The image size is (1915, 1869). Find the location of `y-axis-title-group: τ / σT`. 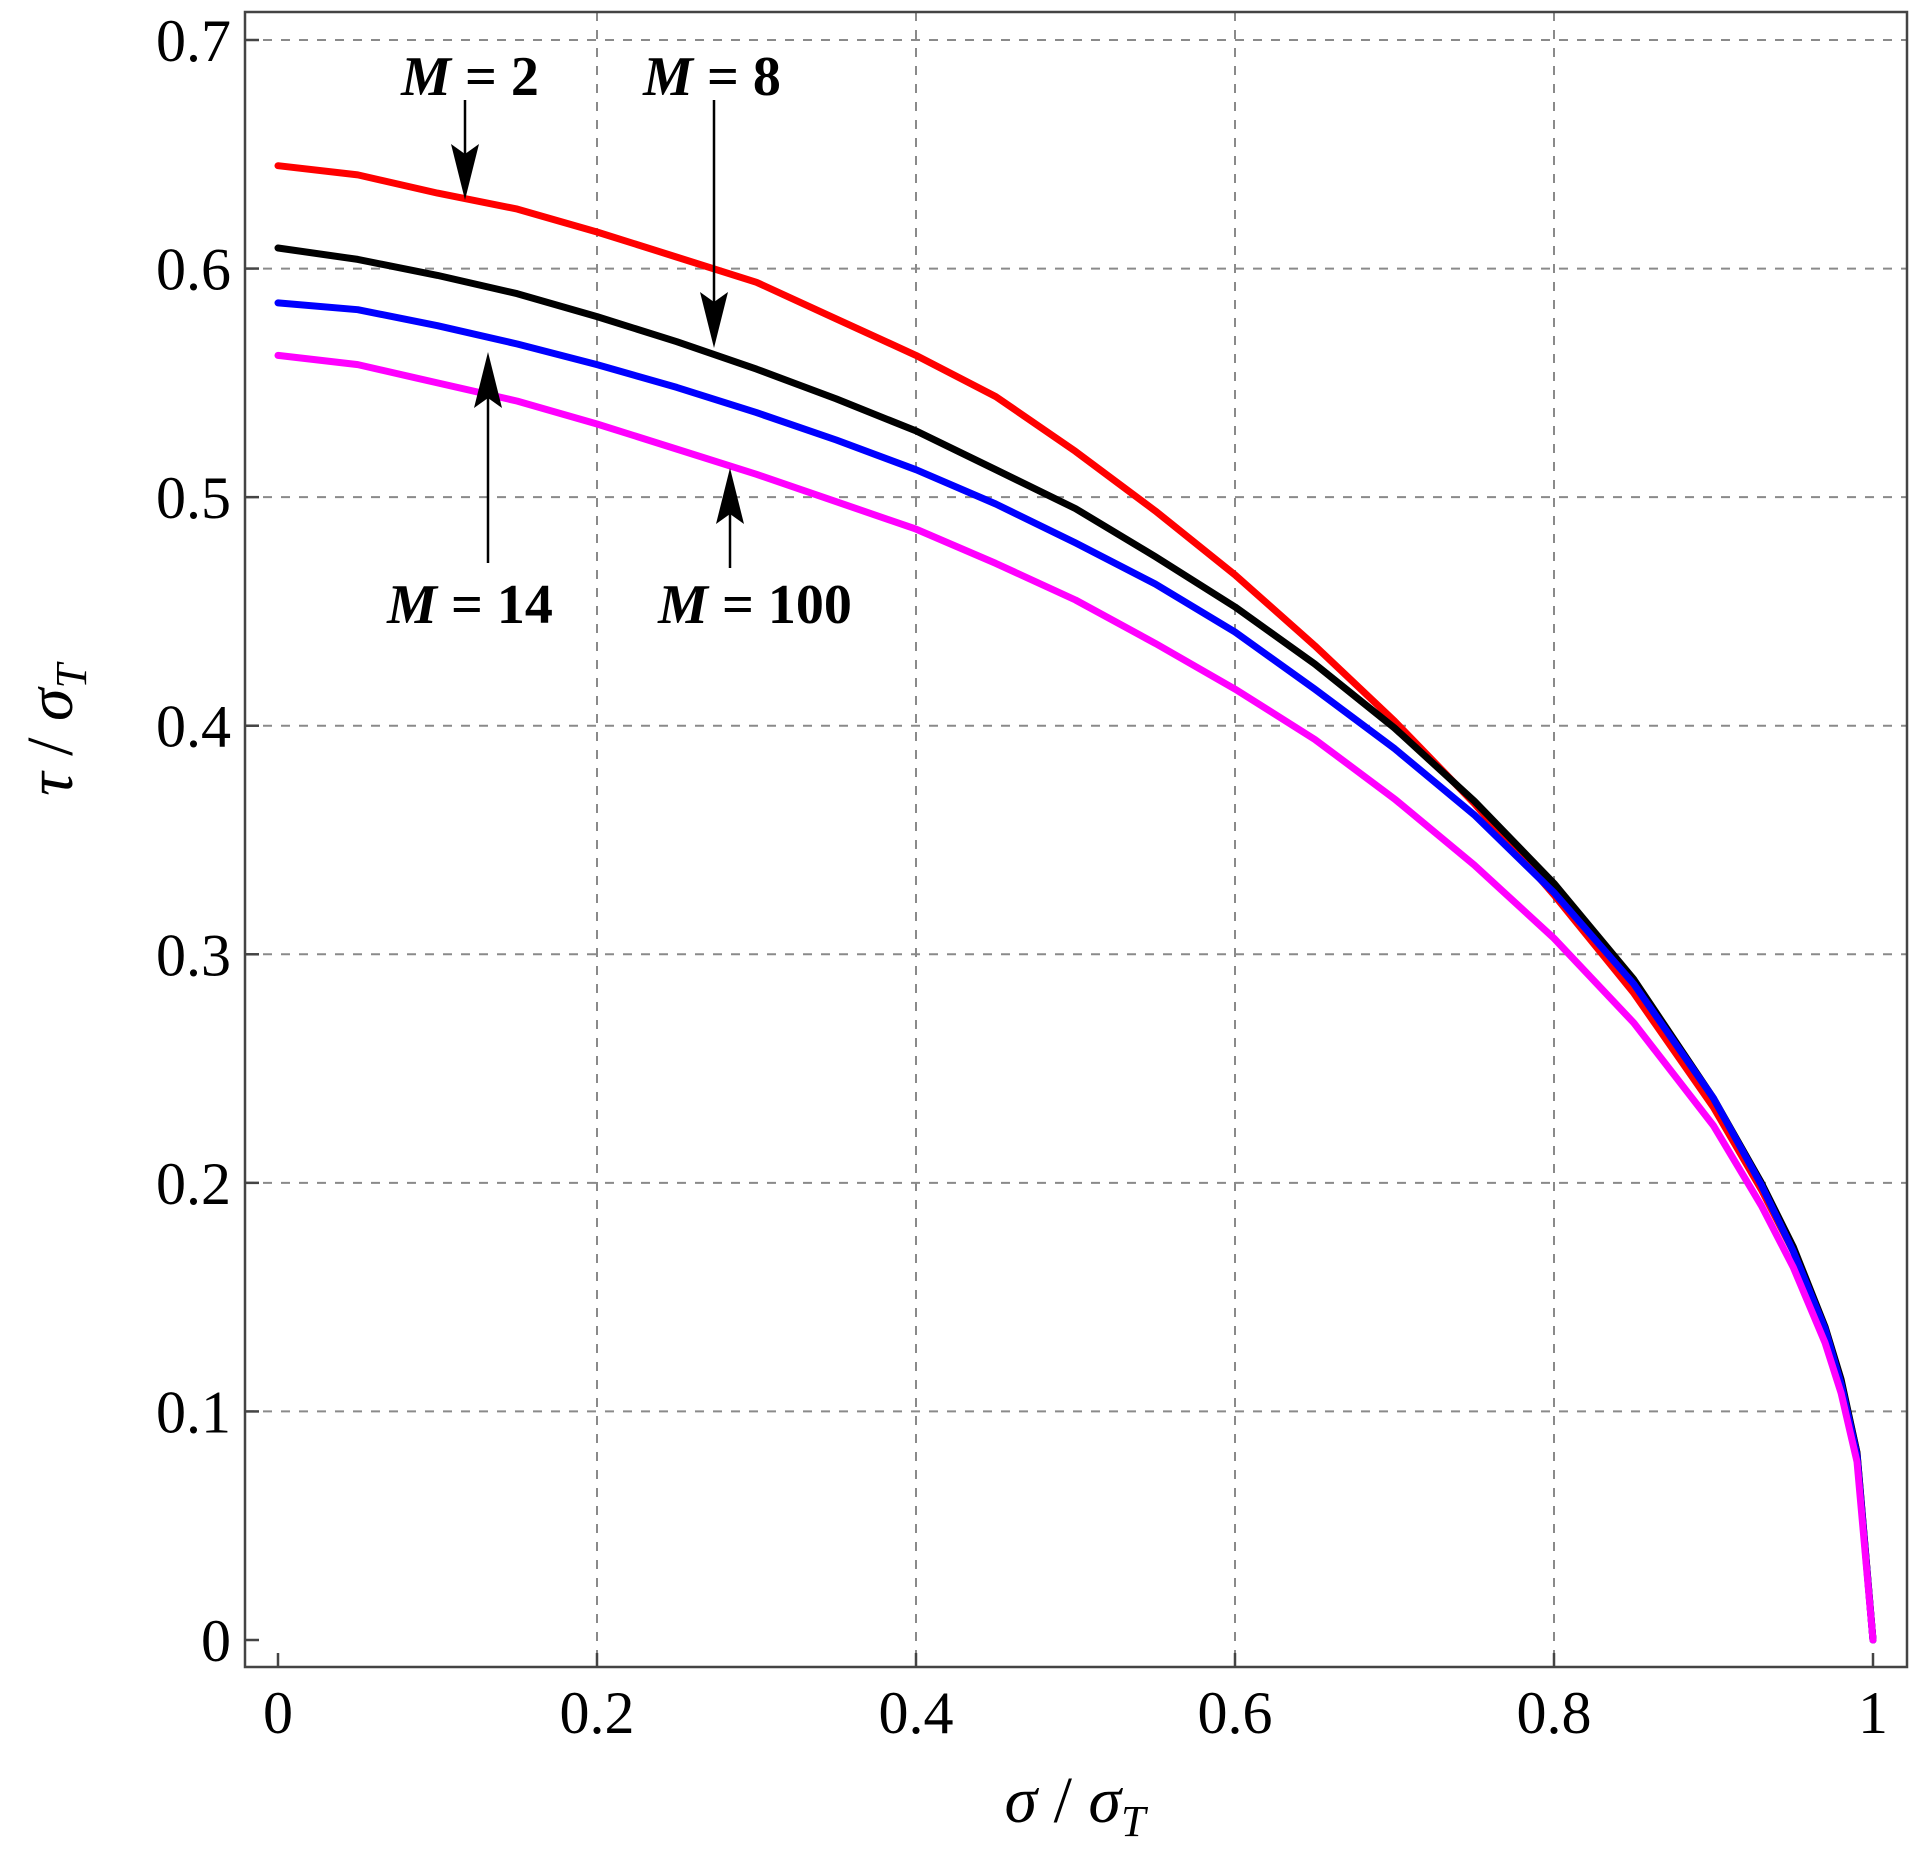

y-axis-title-group: τ / σT is located at coordinates (55, 728).